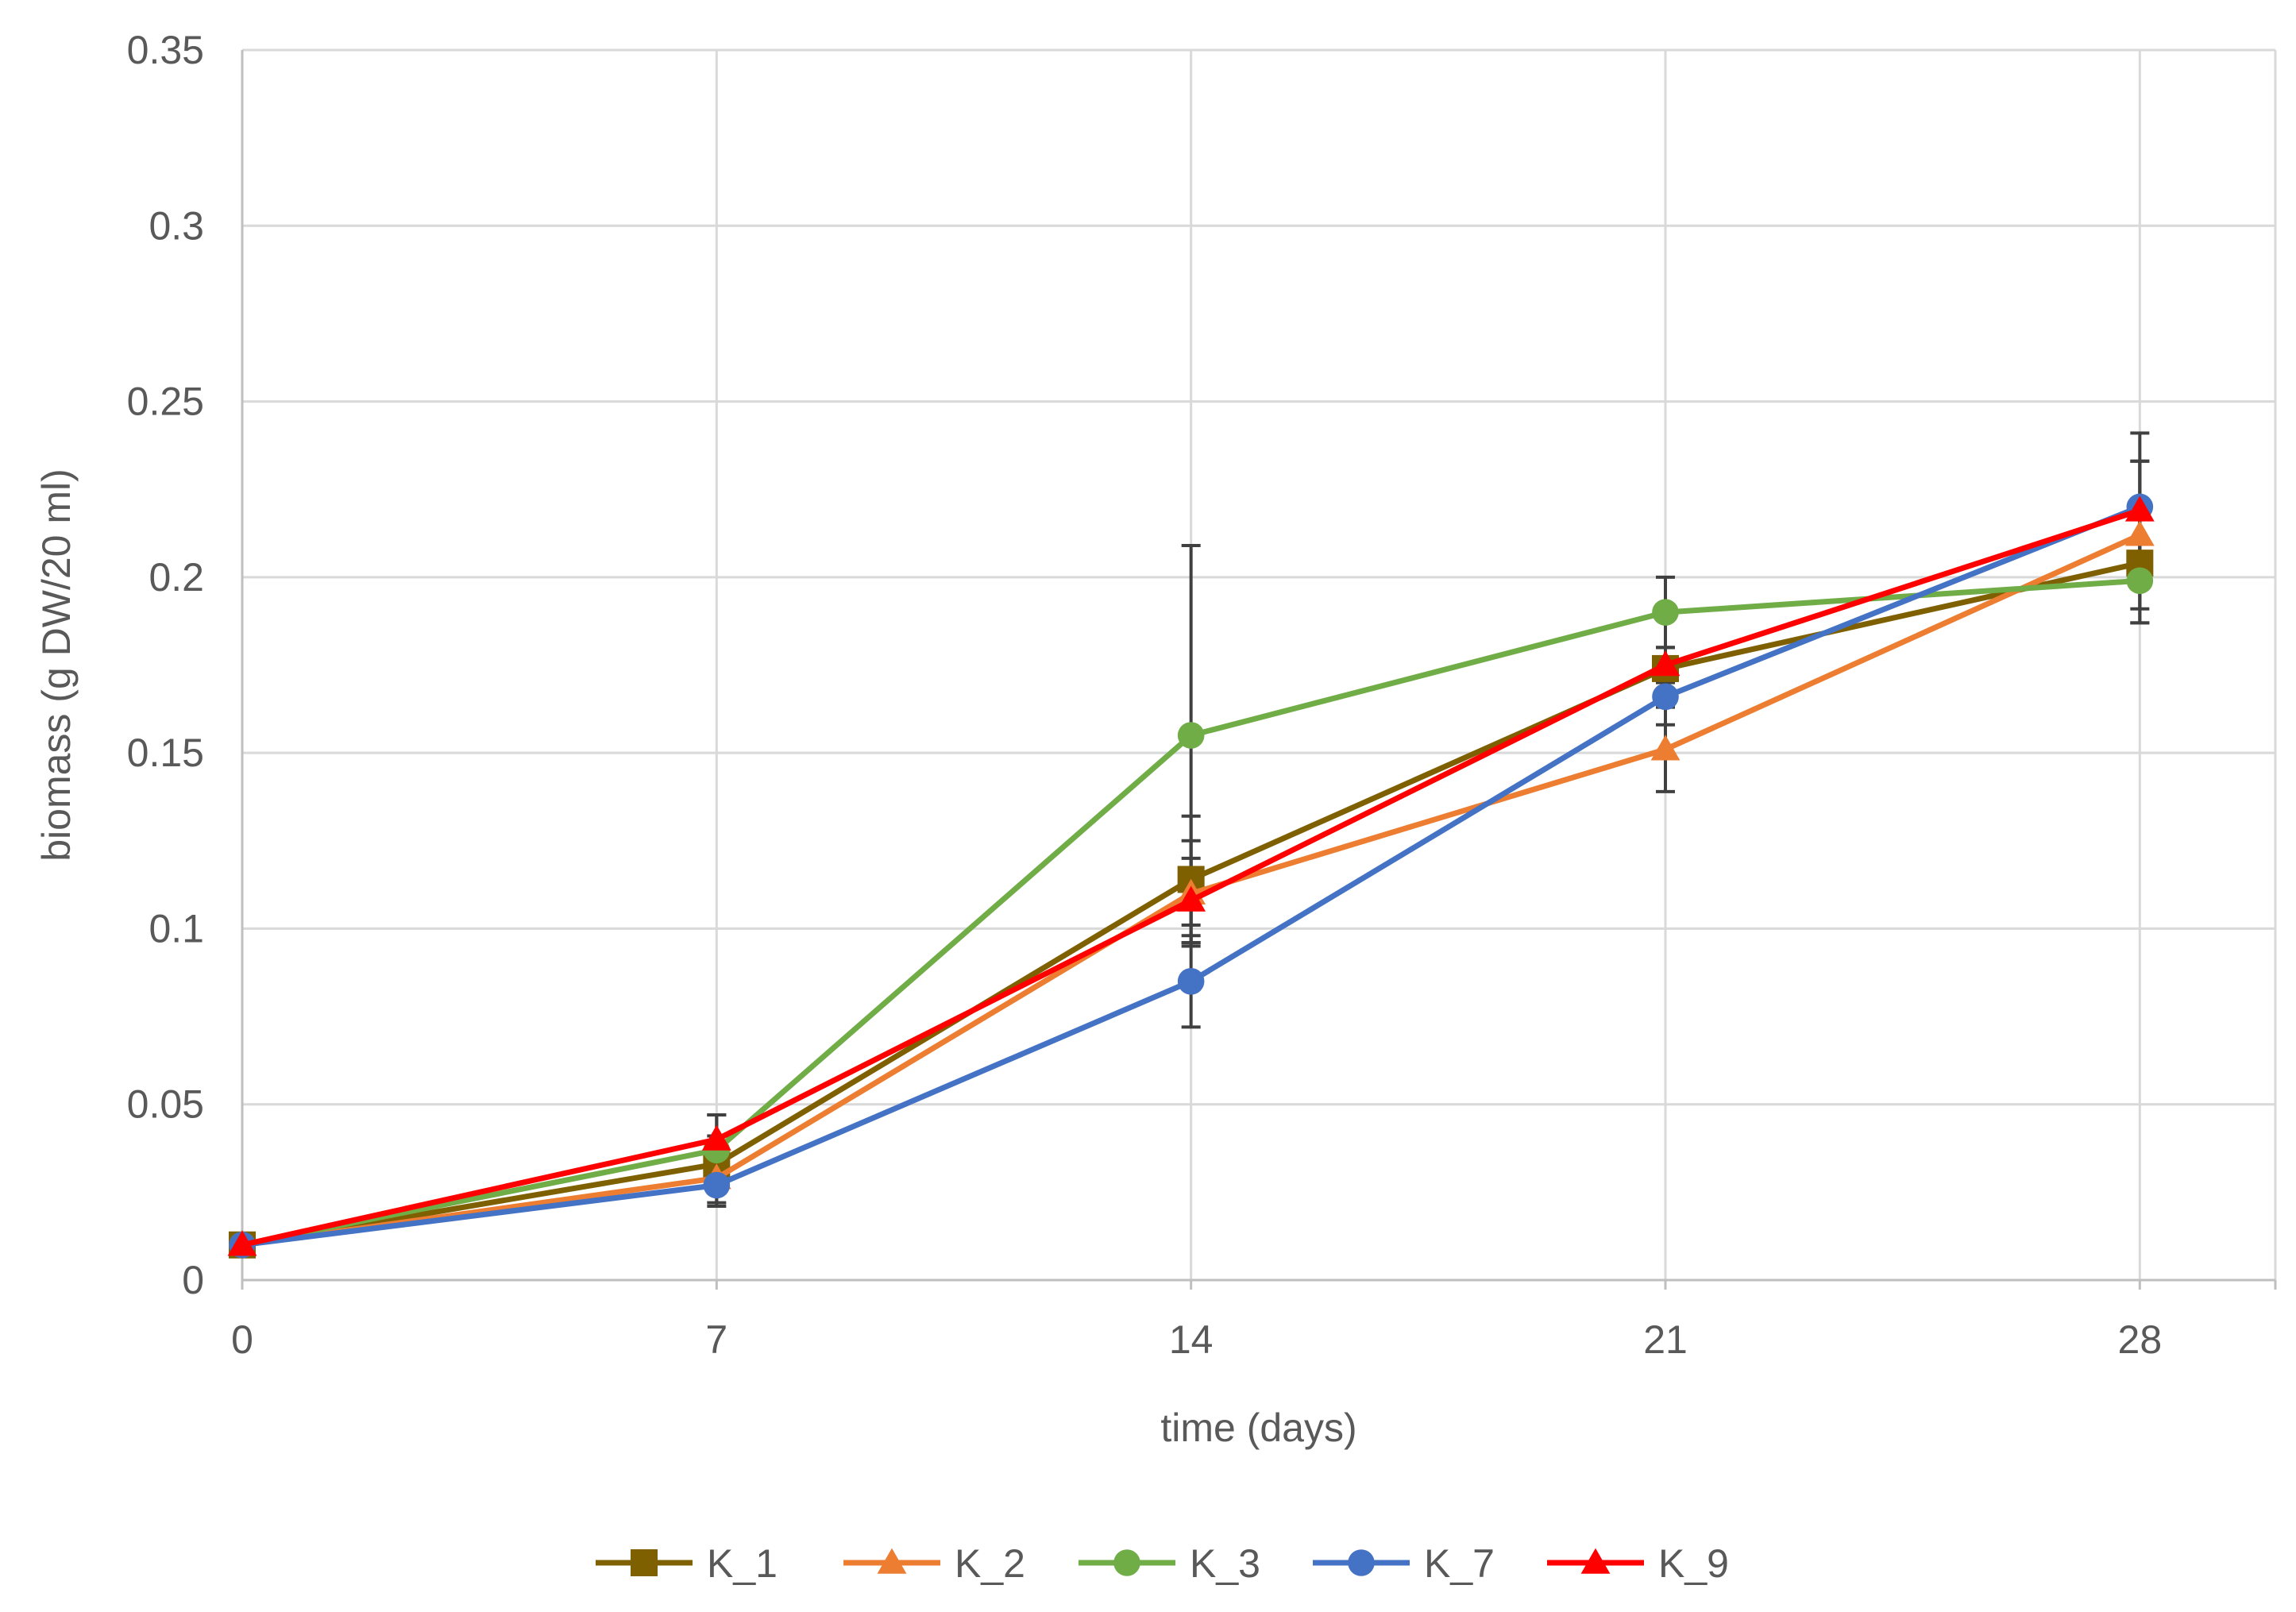  I want to click on legend-label: K_7, so click(1459, 1563).